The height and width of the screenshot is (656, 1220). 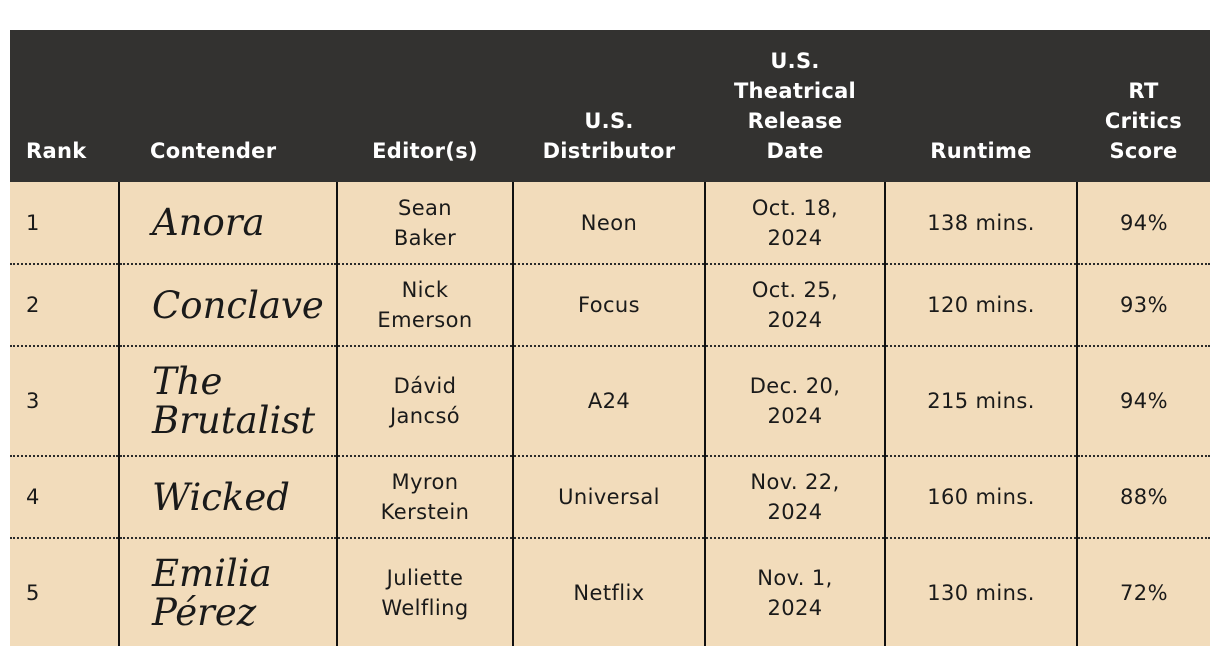 I want to click on cell-rank: 3, so click(x=64, y=401).